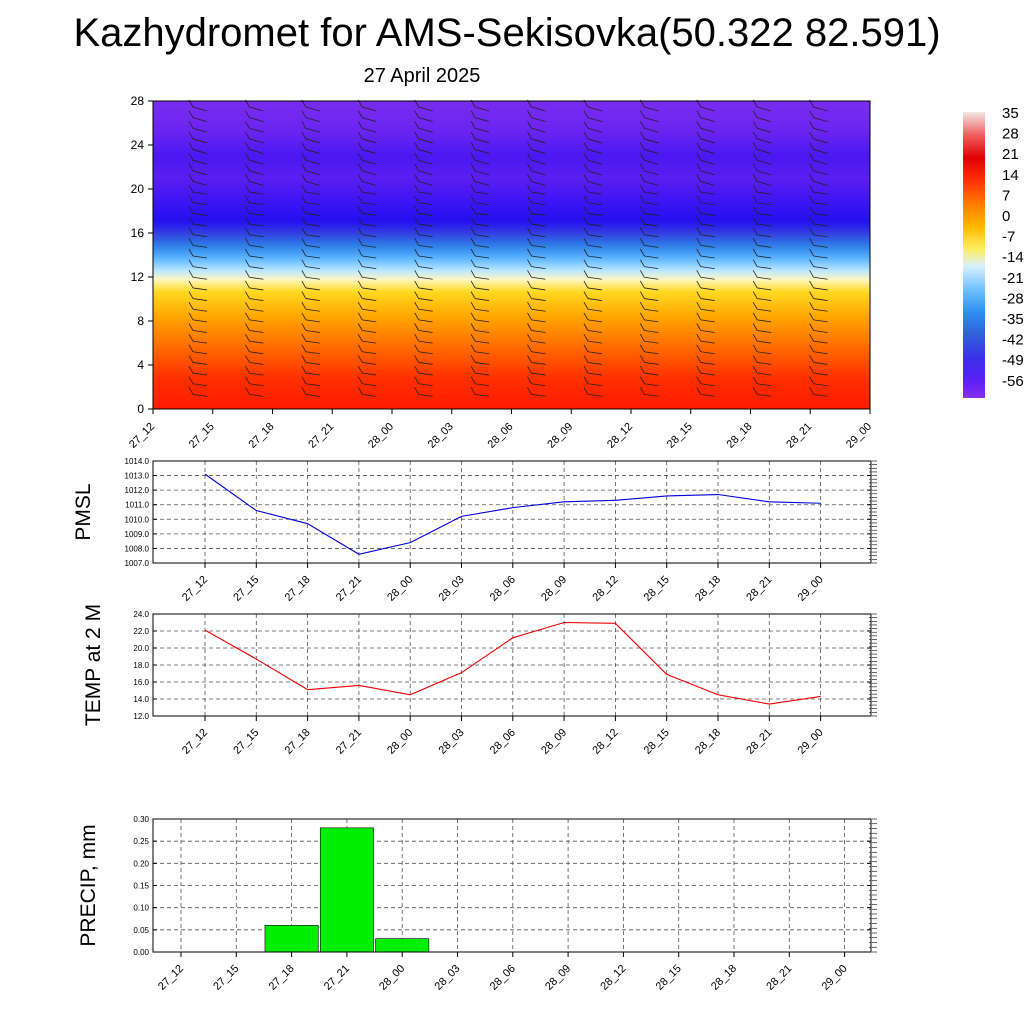  I want to click on heatmap-y-tick-label: 4, so click(140, 365).